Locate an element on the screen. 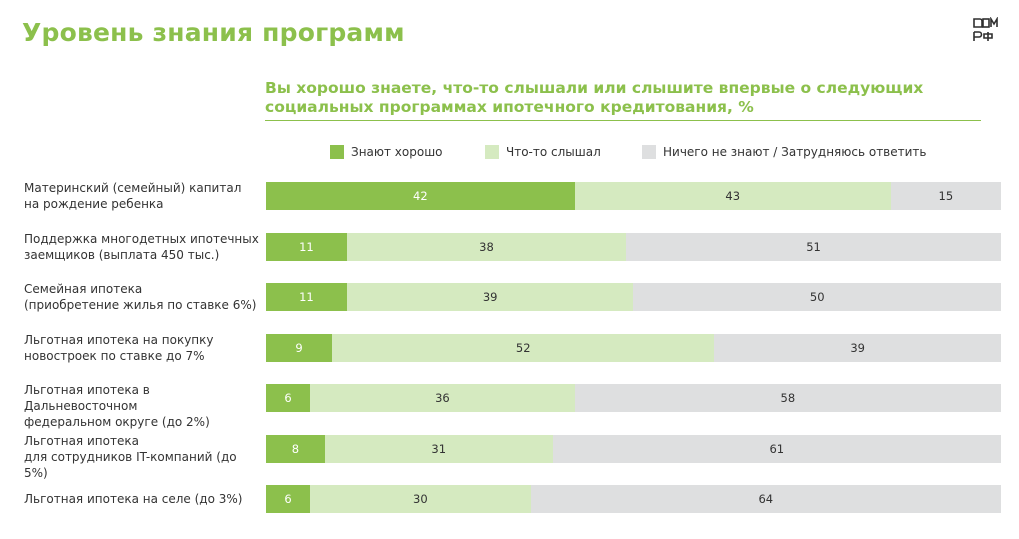  legend-label-dont-know: Ничего не знают / Затрудняюсь ответить is located at coordinates (795, 152).